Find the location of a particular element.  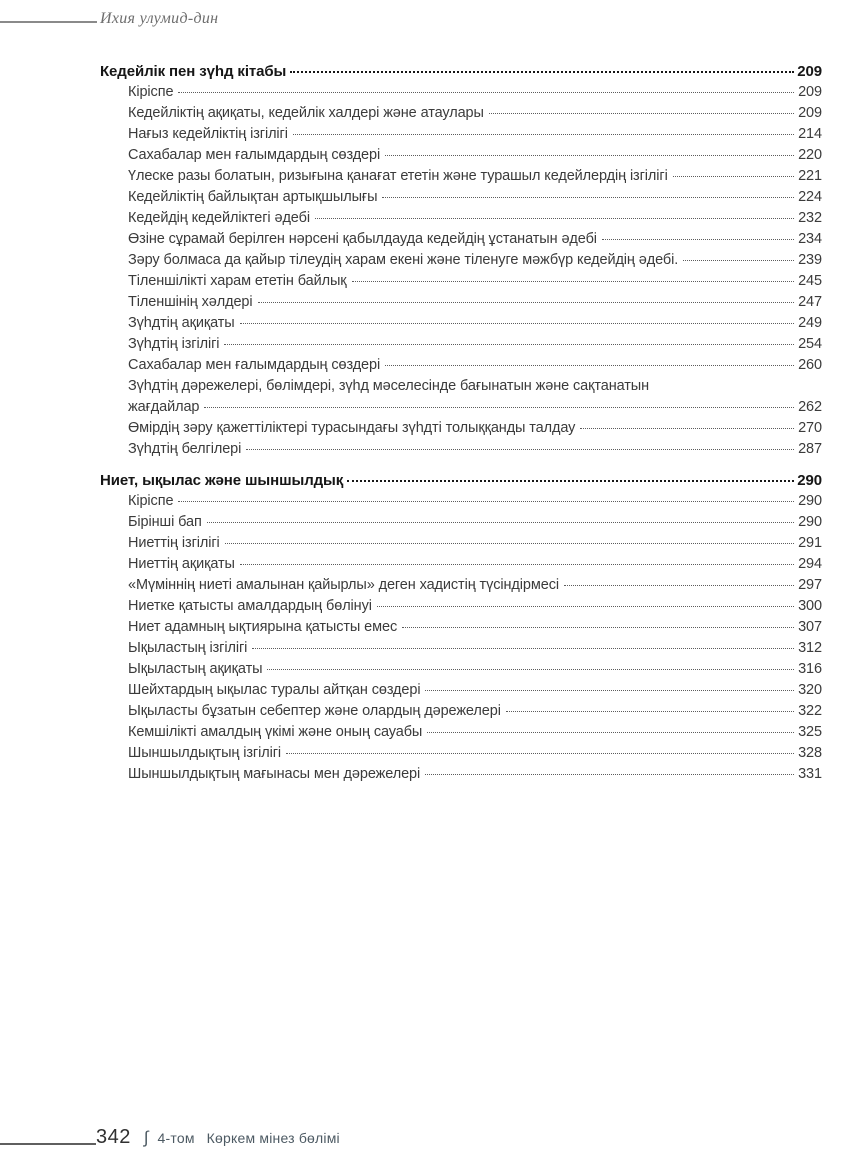

toc-entry: Кедейдің кедейліктегі әдебі 232 is located at coordinates (461, 218).